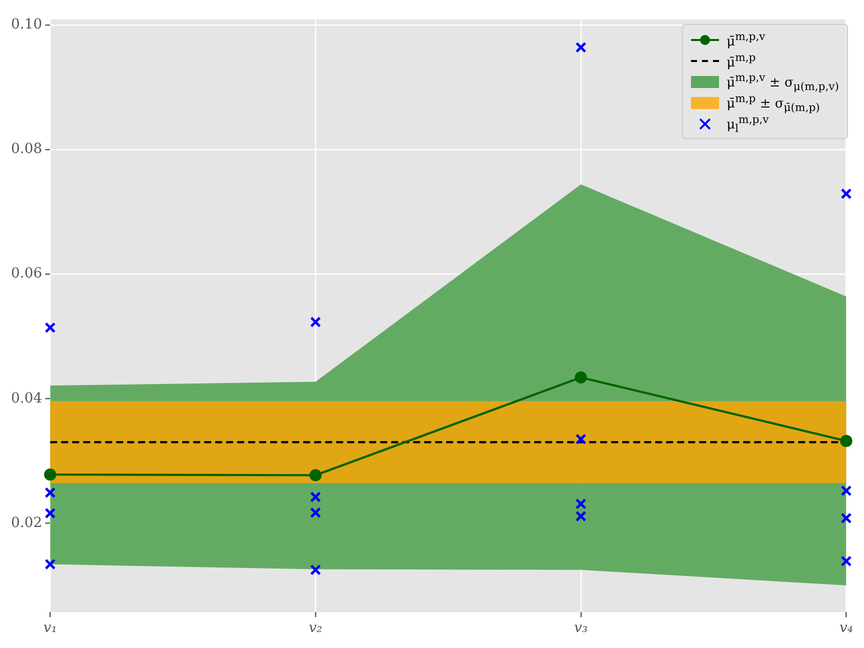 Image resolution: width=864 pixels, height=648 pixels. I want to click on y-tick-label: 0.08, so click(26, 149).